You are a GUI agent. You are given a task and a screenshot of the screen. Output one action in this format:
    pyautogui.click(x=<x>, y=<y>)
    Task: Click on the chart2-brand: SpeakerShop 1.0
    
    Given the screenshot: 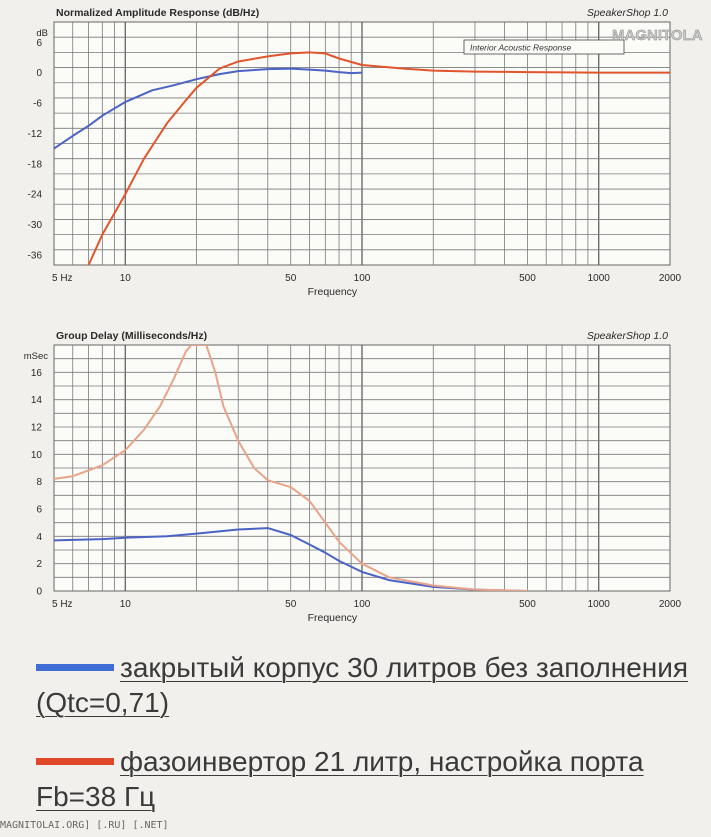 What is the action you would take?
    pyautogui.click(x=627, y=336)
    